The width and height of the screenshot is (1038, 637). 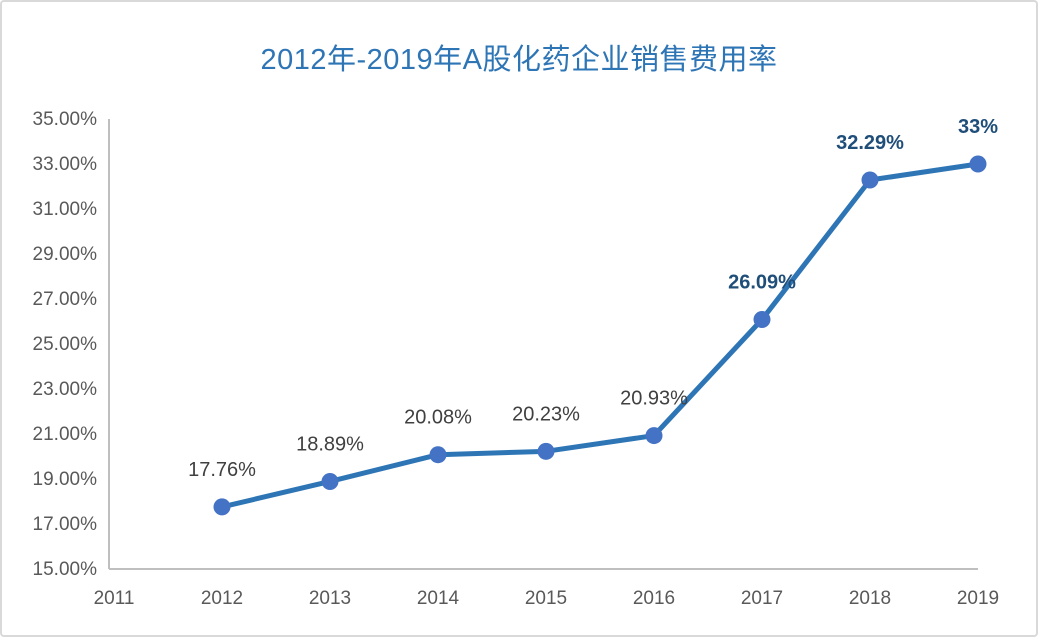 What do you see at coordinates (330, 444) in the screenshot?
I see `data-point-label: 18.89%` at bounding box center [330, 444].